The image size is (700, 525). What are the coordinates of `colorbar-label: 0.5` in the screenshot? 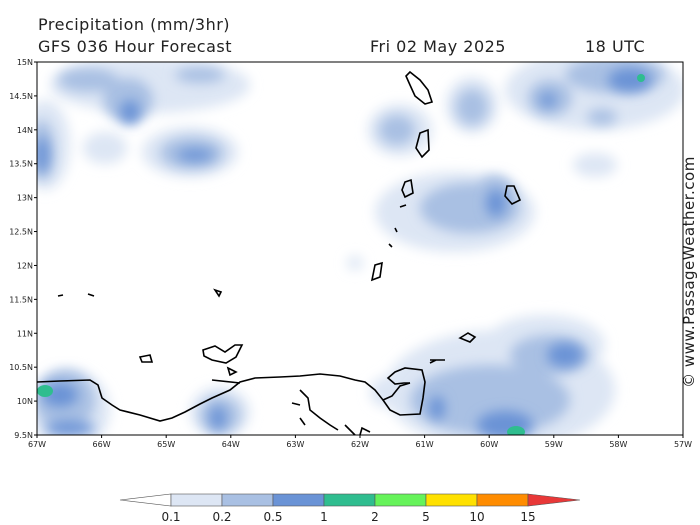 It's located at (272, 517).